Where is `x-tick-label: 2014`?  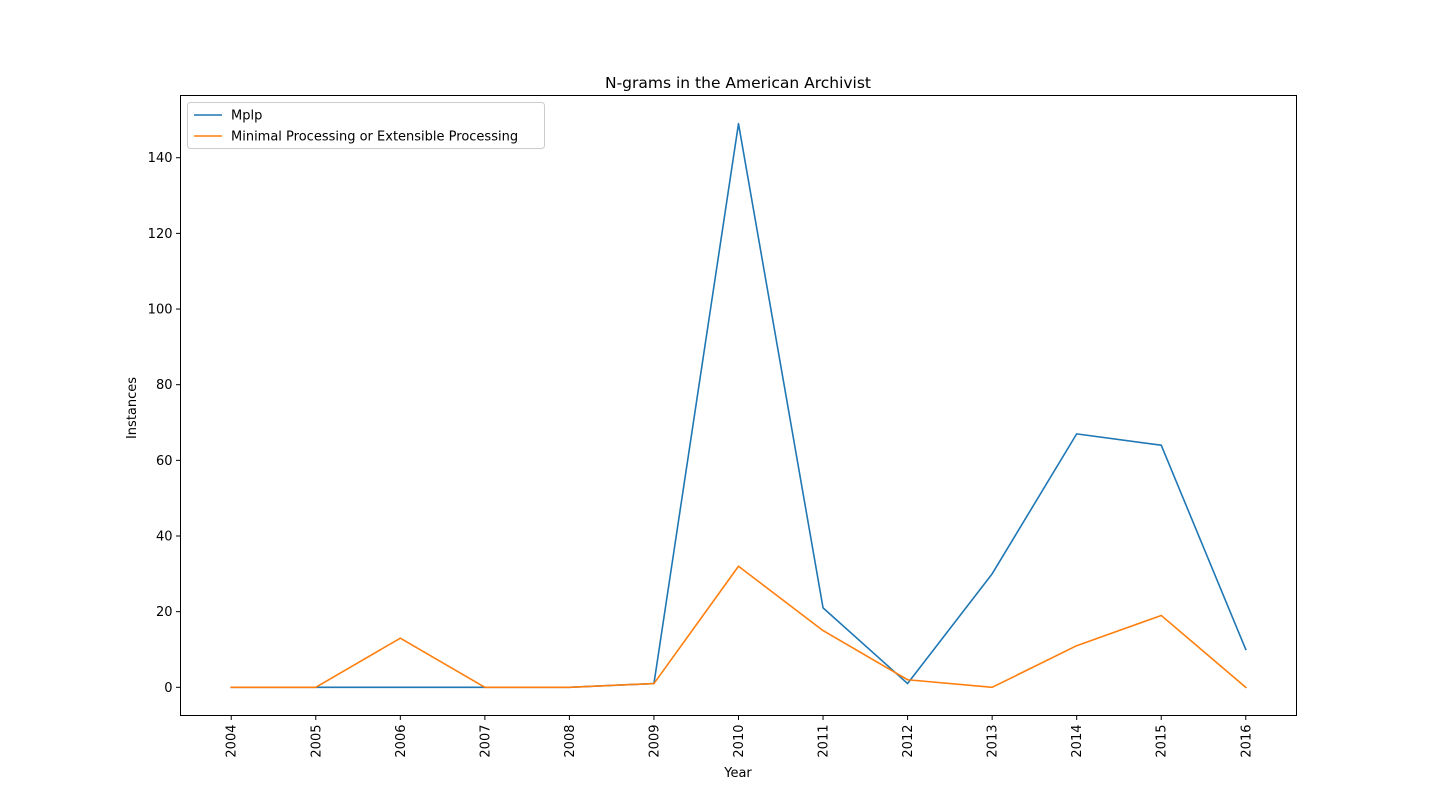
x-tick-label: 2014 is located at coordinates (1077, 741).